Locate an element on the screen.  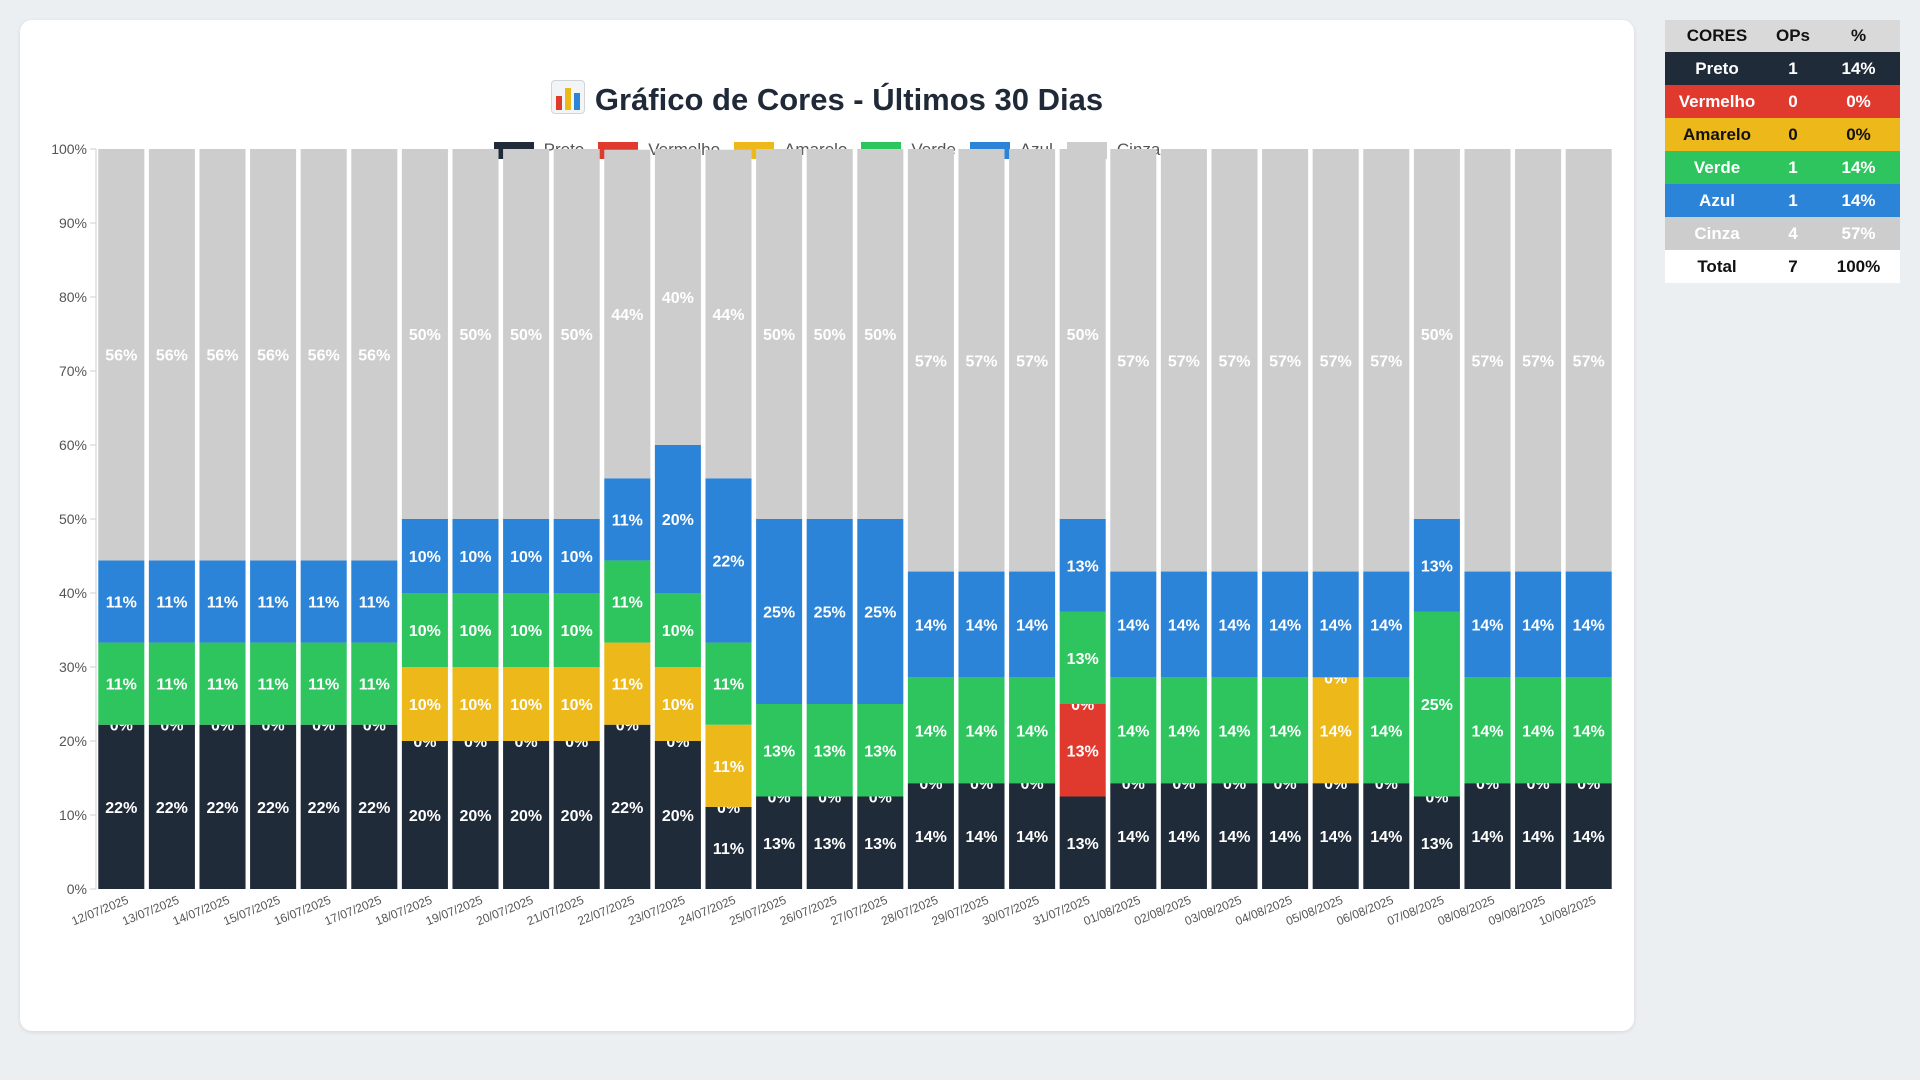
summary-cell-name: Verde is located at coordinates (1717, 167).